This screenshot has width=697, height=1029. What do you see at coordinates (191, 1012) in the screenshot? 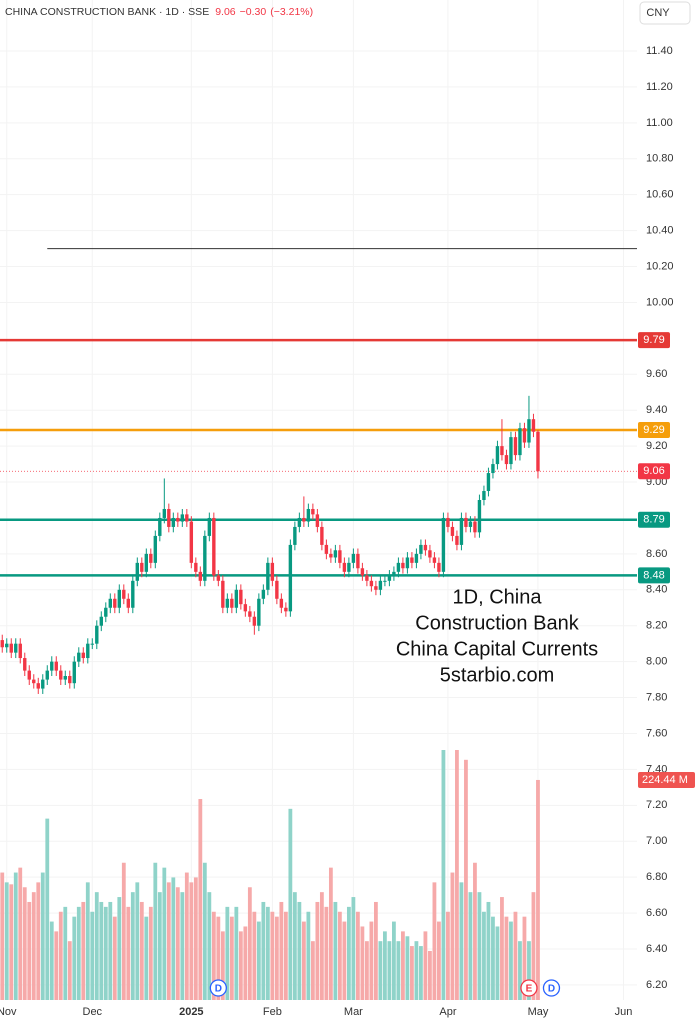
I see `x-tick-label: 2025` at bounding box center [191, 1012].